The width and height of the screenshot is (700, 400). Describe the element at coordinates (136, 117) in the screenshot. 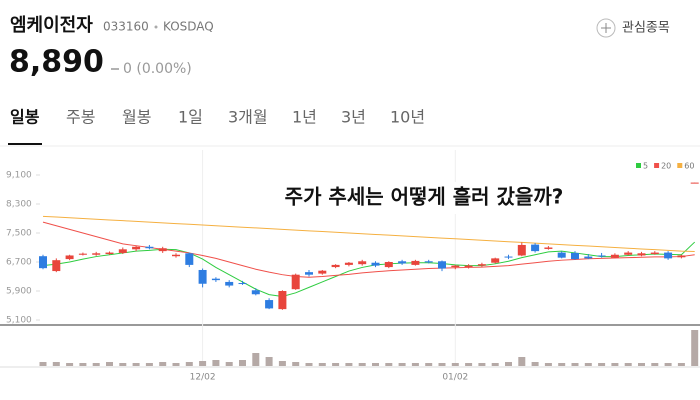

I see `tab: 월봉` at that location.